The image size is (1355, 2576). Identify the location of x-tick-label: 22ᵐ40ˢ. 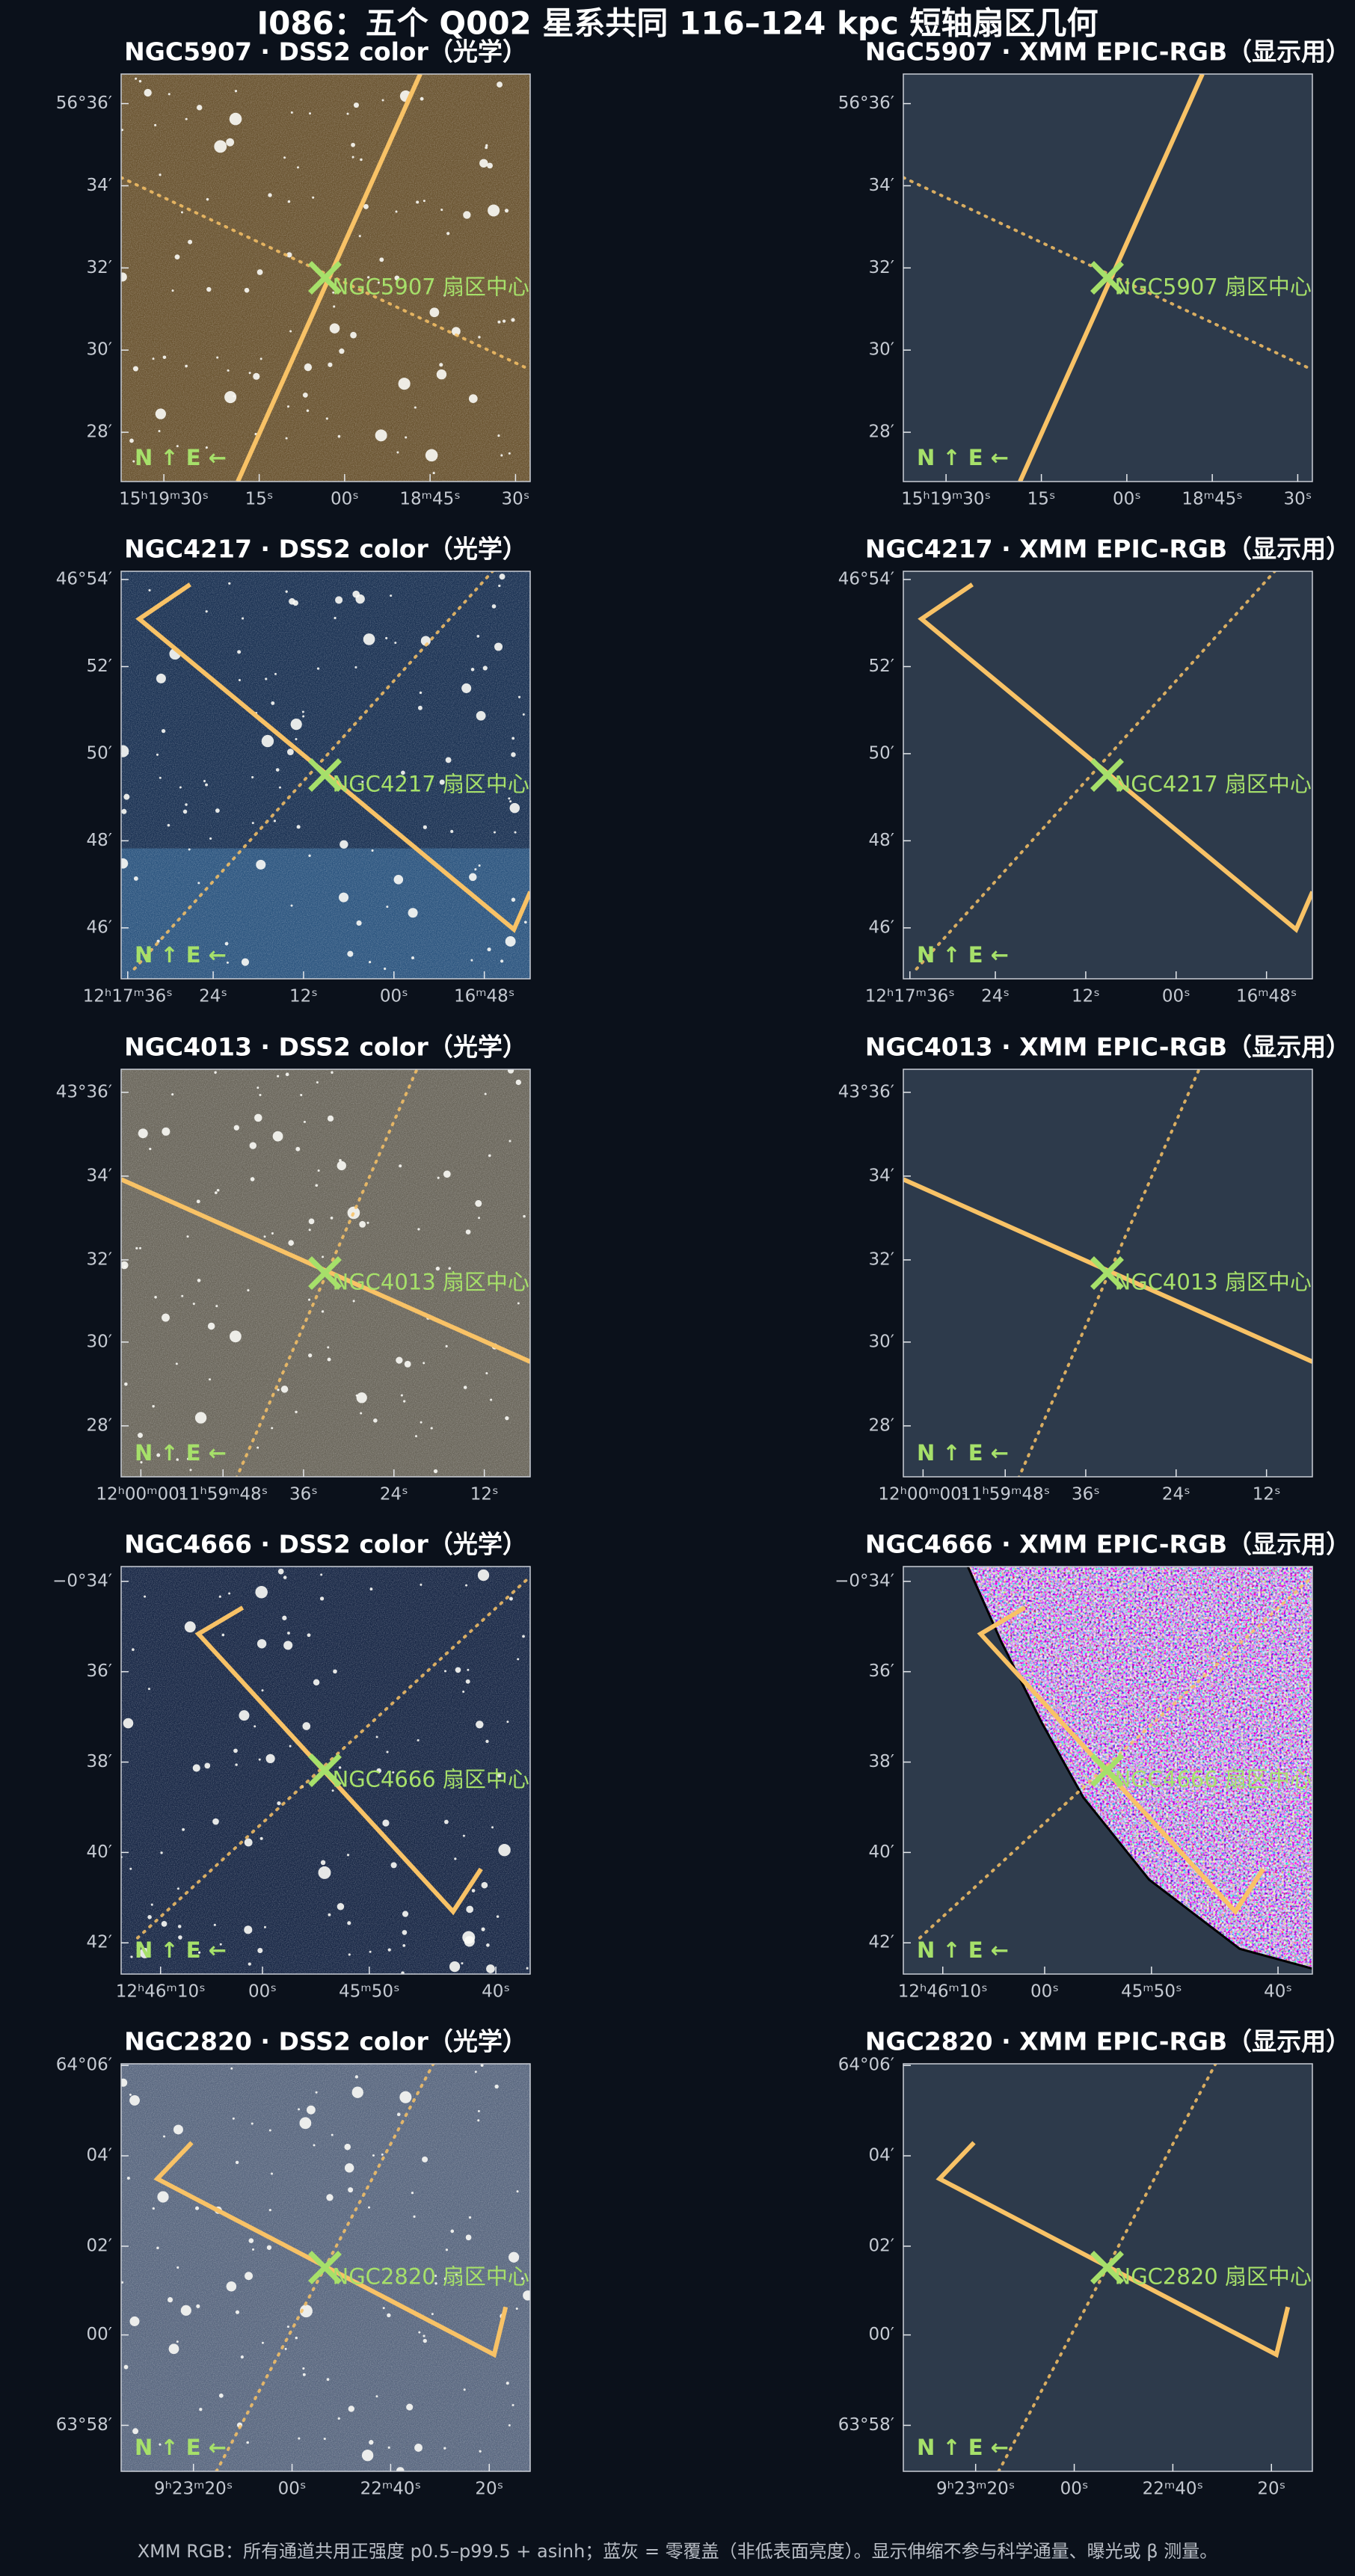
(1173, 2489).